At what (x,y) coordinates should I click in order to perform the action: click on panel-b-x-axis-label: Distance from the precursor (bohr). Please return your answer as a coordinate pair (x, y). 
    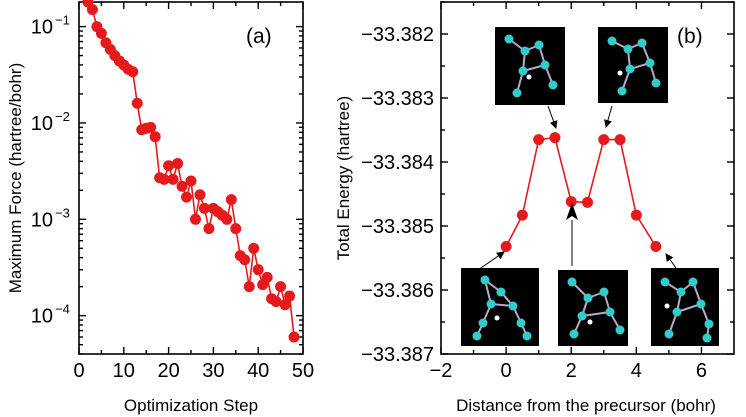
    Looking at the image, I should click on (586, 405).